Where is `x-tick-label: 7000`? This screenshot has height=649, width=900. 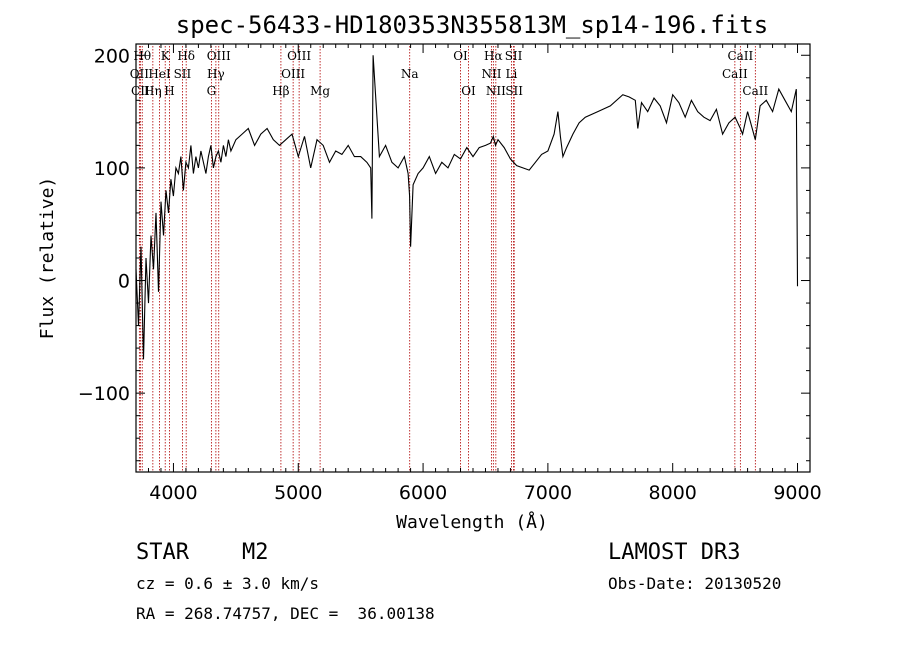 x-tick-label: 7000 is located at coordinates (548, 493).